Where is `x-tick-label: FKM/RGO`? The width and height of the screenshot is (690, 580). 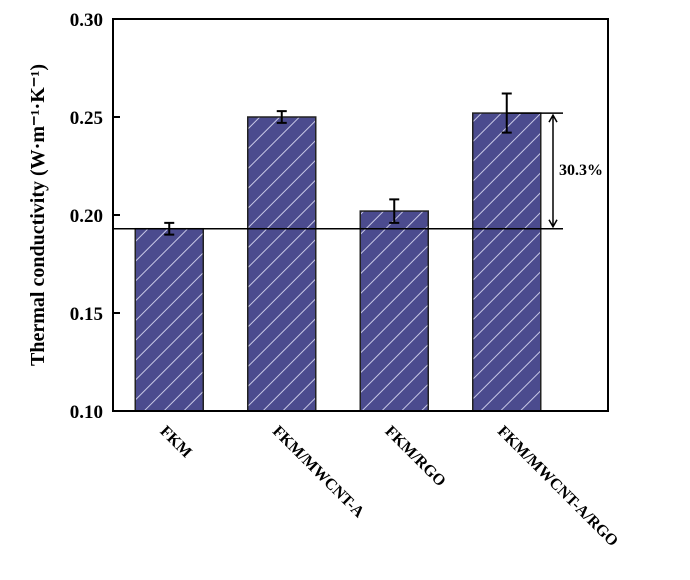
x-tick-label: FKM/RGO is located at coordinates (414, 456).